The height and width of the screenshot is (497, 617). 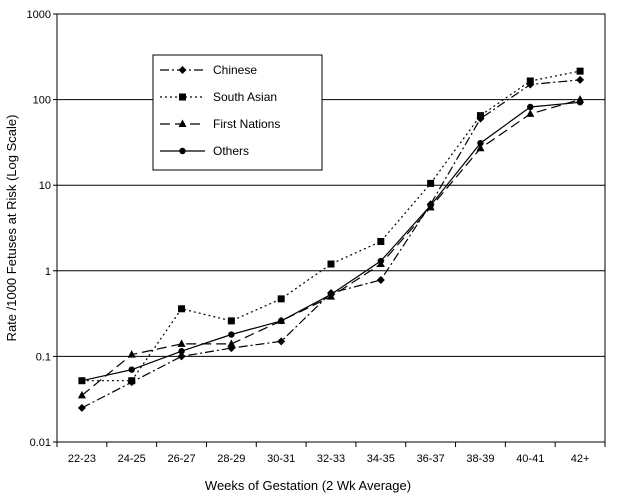 What do you see at coordinates (45, 186) in the screenshot?
I see `y-tick-label: 10` at bounding box center [45, 186].